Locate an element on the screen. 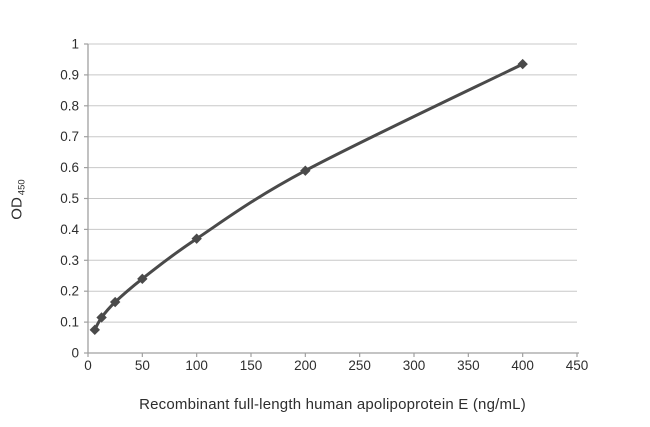  x-tick-label: 50 is located at coordinates (142, 365).